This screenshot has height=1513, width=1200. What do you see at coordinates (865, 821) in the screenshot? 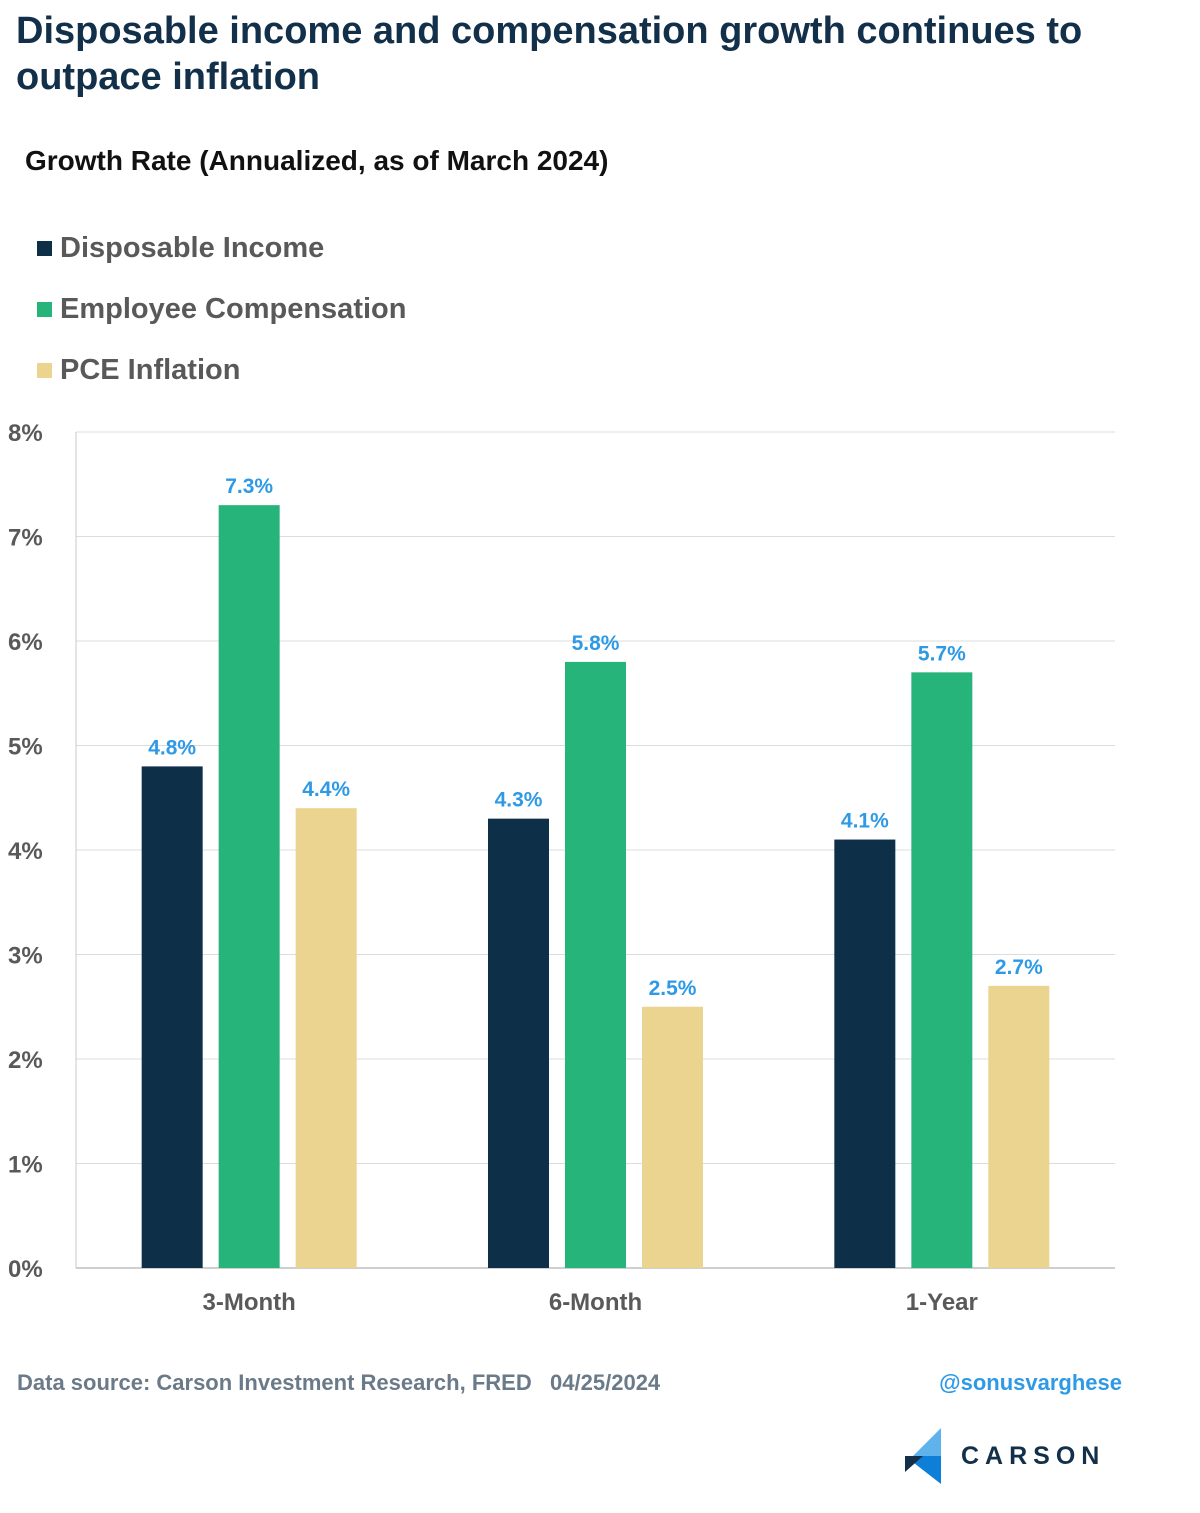
I see `data-label: 4.1%` at bounding box center [865, 821].